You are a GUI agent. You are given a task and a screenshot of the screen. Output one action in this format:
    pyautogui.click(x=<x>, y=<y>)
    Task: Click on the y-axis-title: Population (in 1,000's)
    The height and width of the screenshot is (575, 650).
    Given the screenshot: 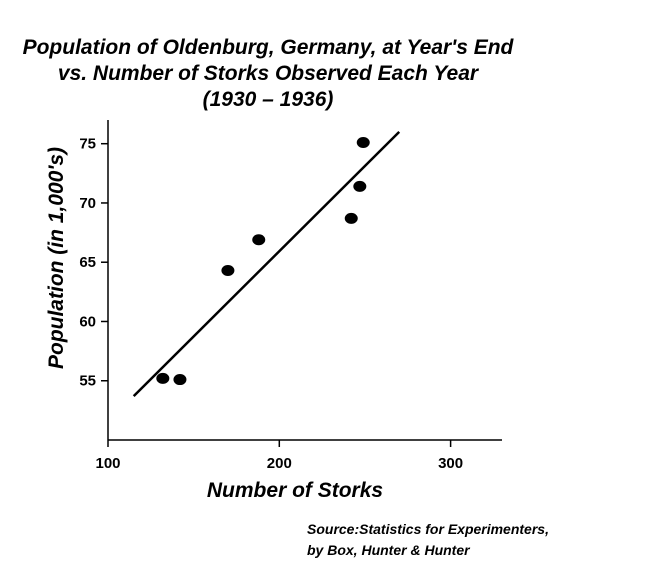 What is the action you would take?
    pyautogui.click(x=56, y=258)
    